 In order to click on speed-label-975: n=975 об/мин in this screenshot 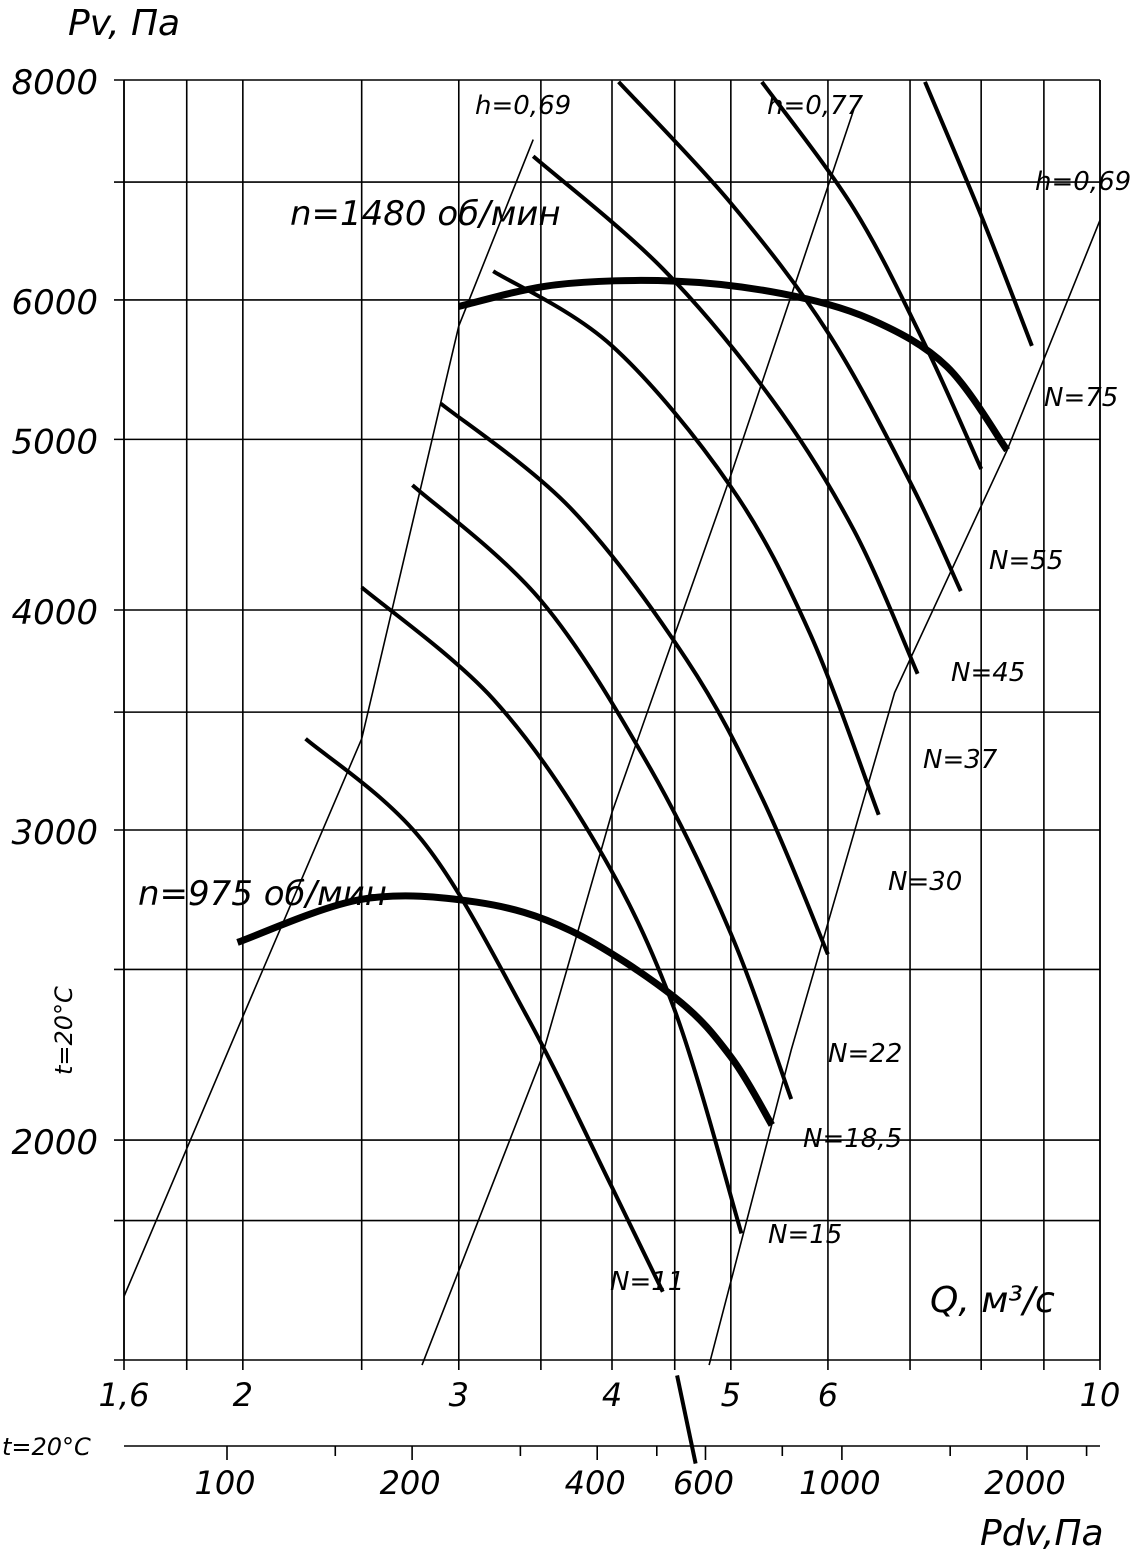, I will do `click(262, 894)`.